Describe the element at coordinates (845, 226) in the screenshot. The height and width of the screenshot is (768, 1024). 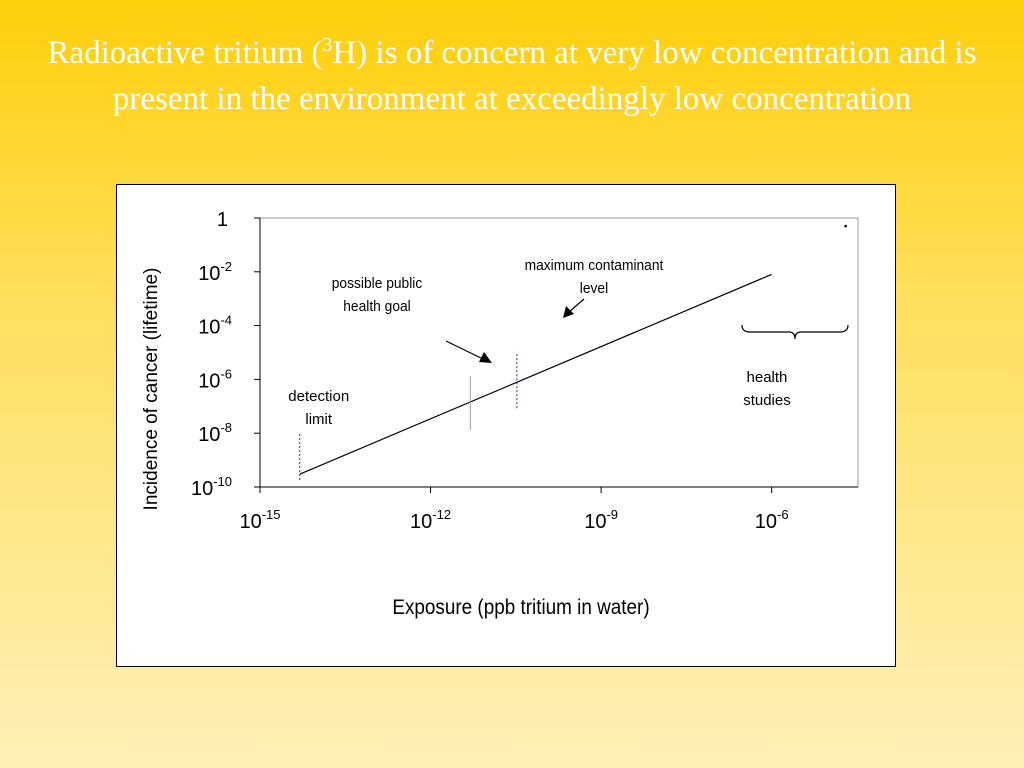
I see `data-point` at that location.